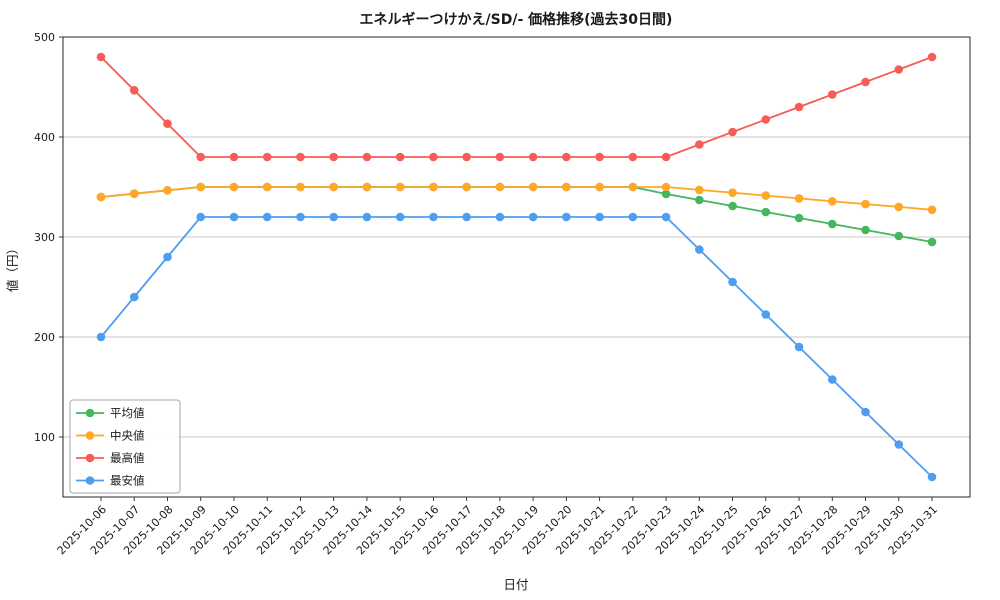 Image resolution: width=1000 pixels, height=600 pixels. Describe the element at coordinates (44, 437) in the screenshot. I see `y-tick-label: 100` at that location.